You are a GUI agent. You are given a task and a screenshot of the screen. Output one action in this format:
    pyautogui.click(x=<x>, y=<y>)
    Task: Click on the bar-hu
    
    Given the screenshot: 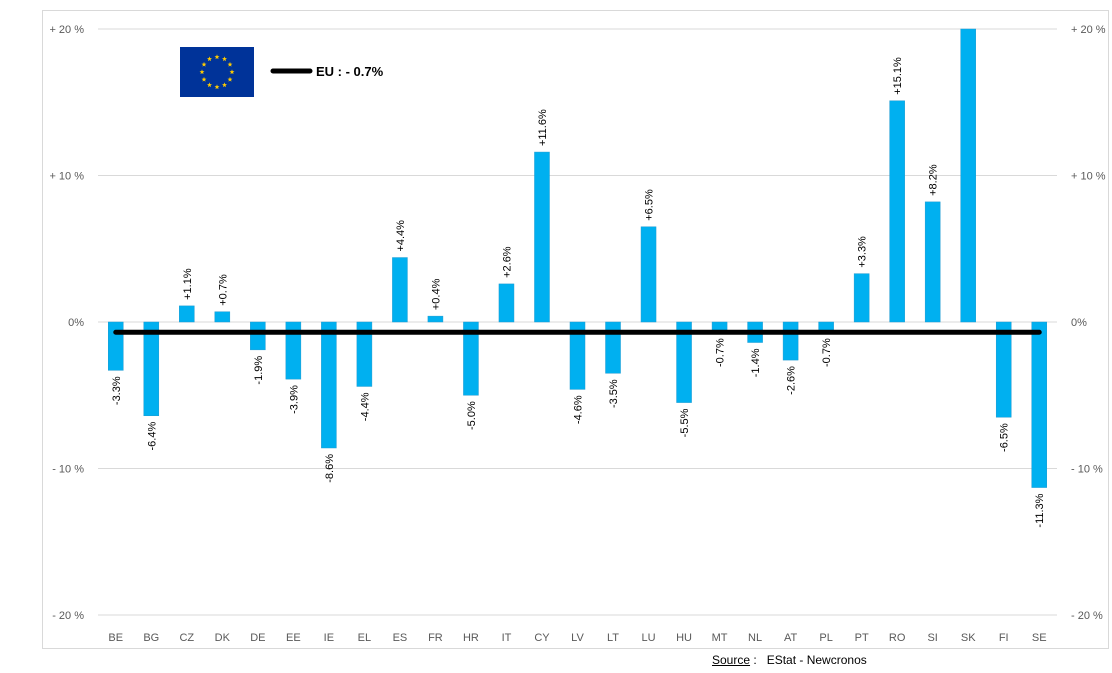 What is the action you would take?
    pyautogui.click(x=684, y=362)
    